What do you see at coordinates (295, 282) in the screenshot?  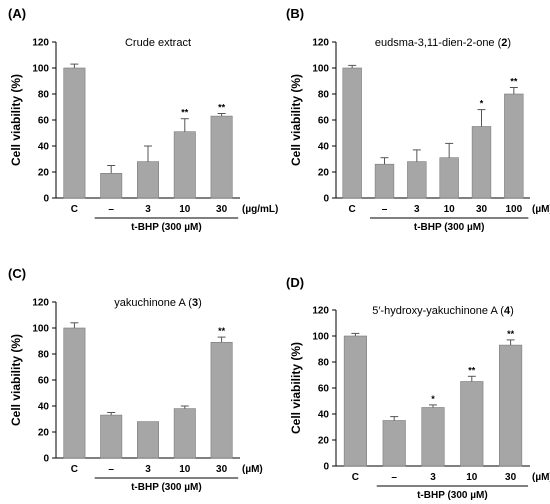 I see `panel-label: (D)` at bounding box center [295, 282].